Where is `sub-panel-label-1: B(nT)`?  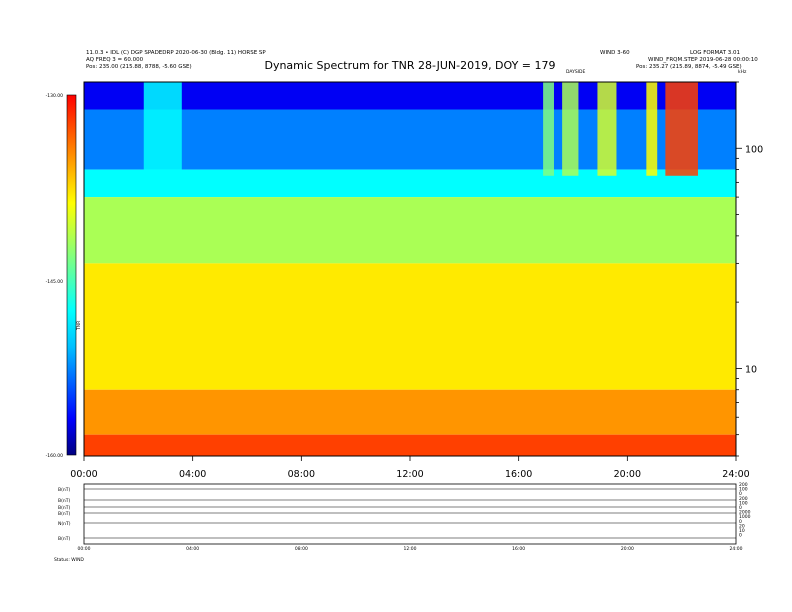 sub-panel-label-1: B(nT) is located at coordinates (64, 501).